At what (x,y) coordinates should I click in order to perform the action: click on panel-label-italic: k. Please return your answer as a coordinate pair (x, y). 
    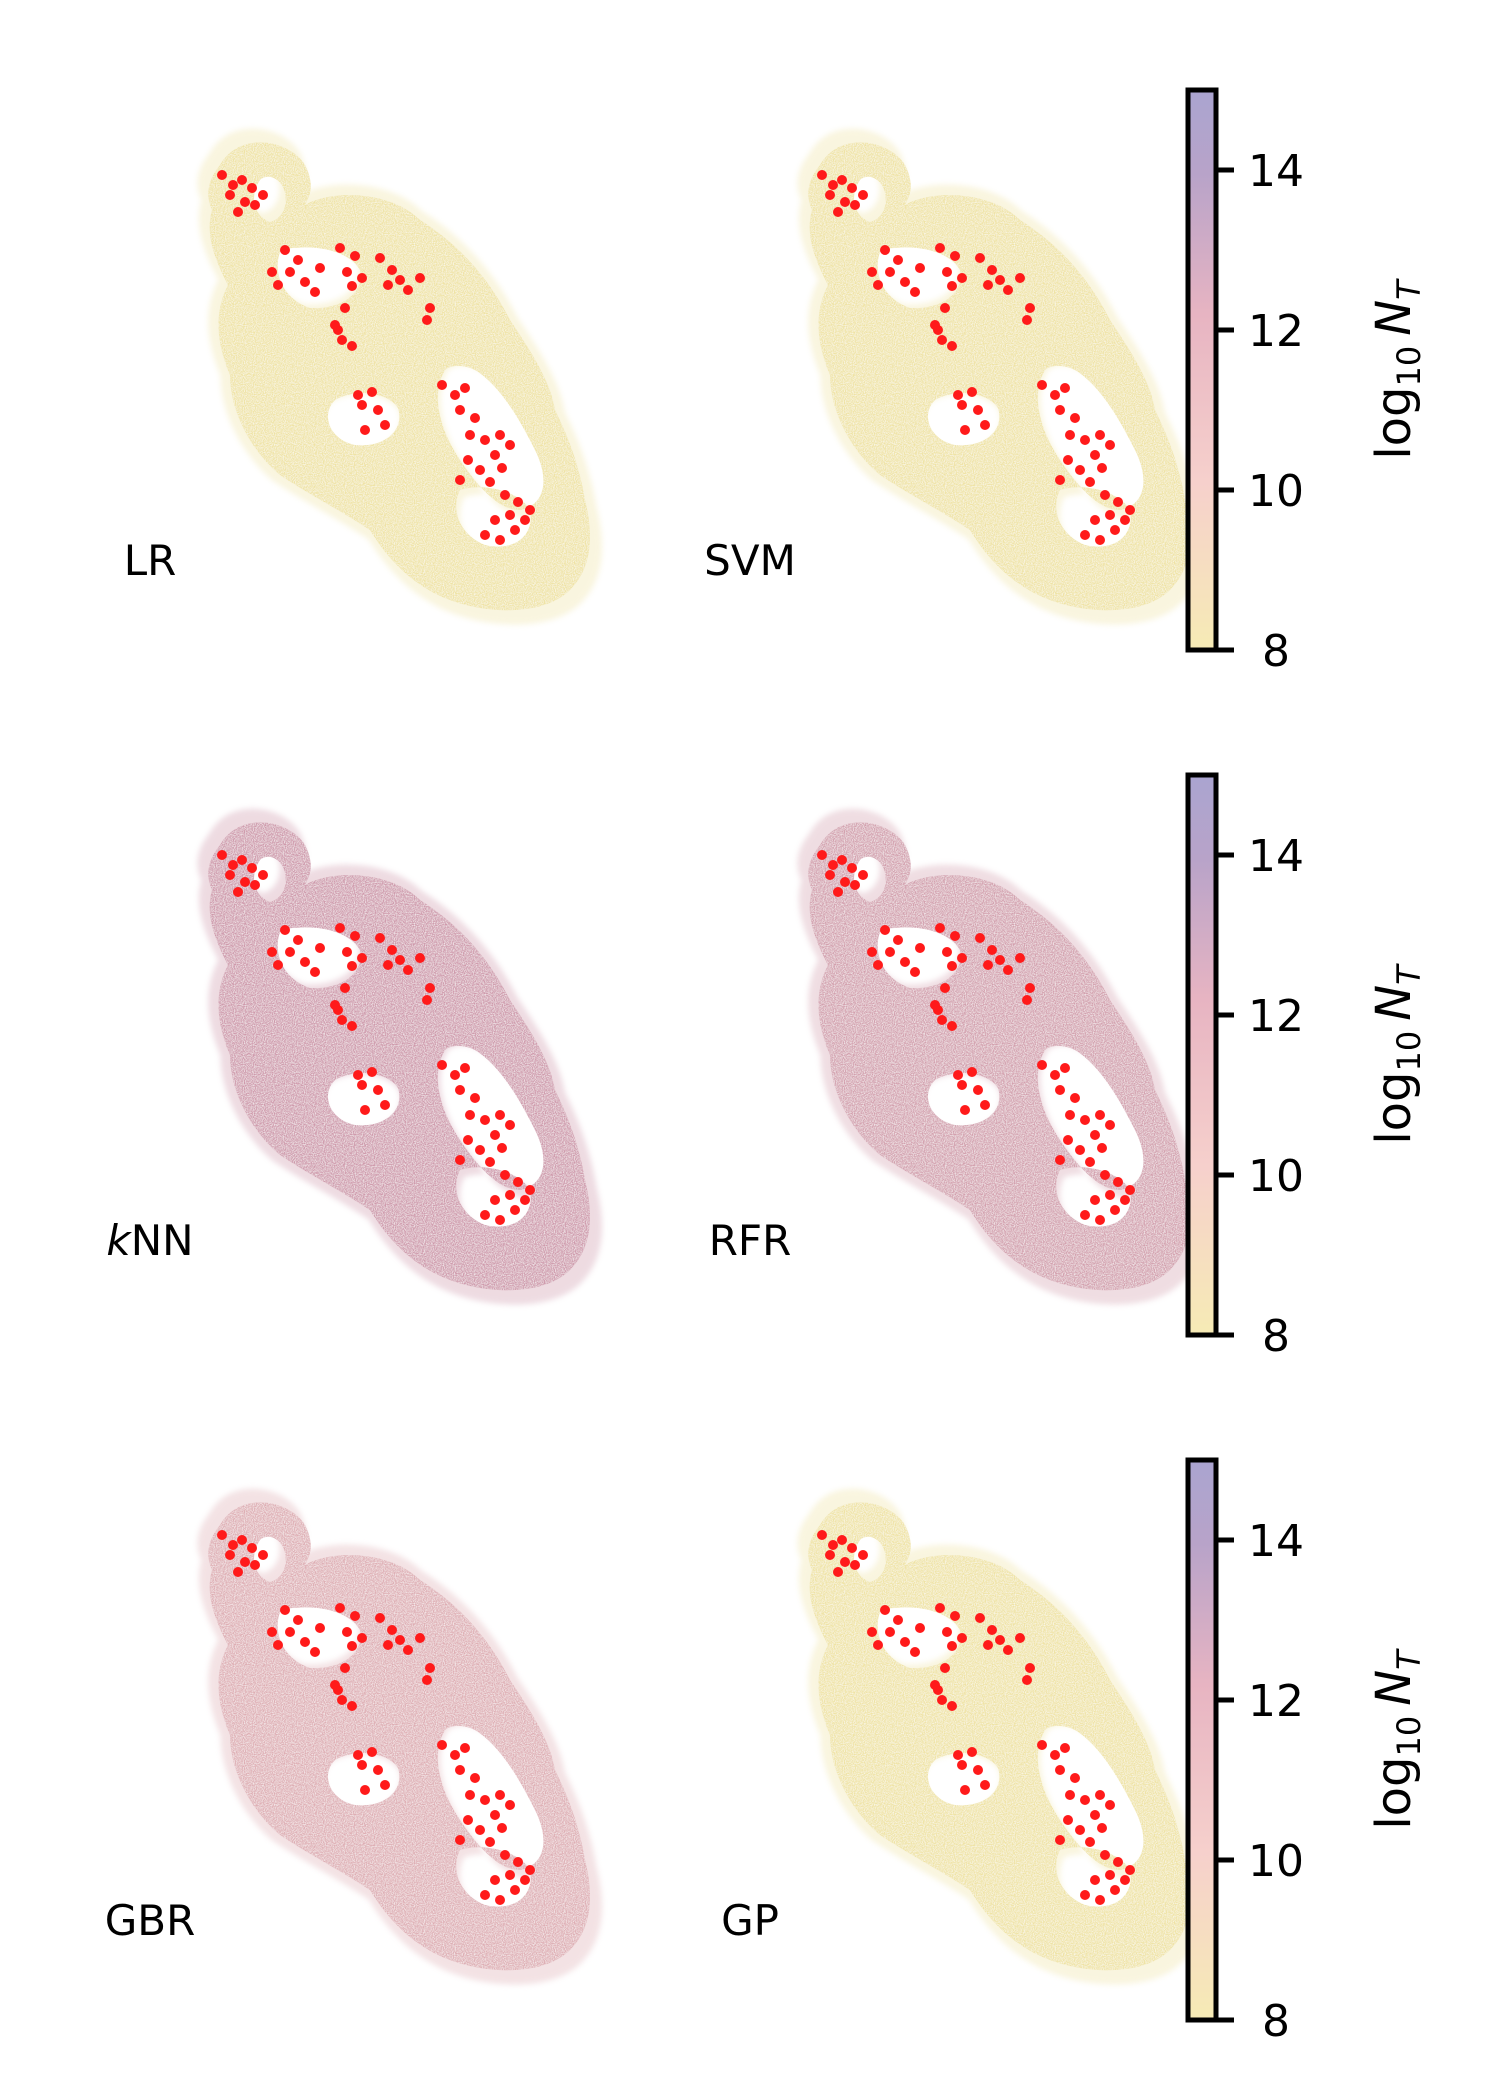
    Looking at the image, I should click on (119, 1240).